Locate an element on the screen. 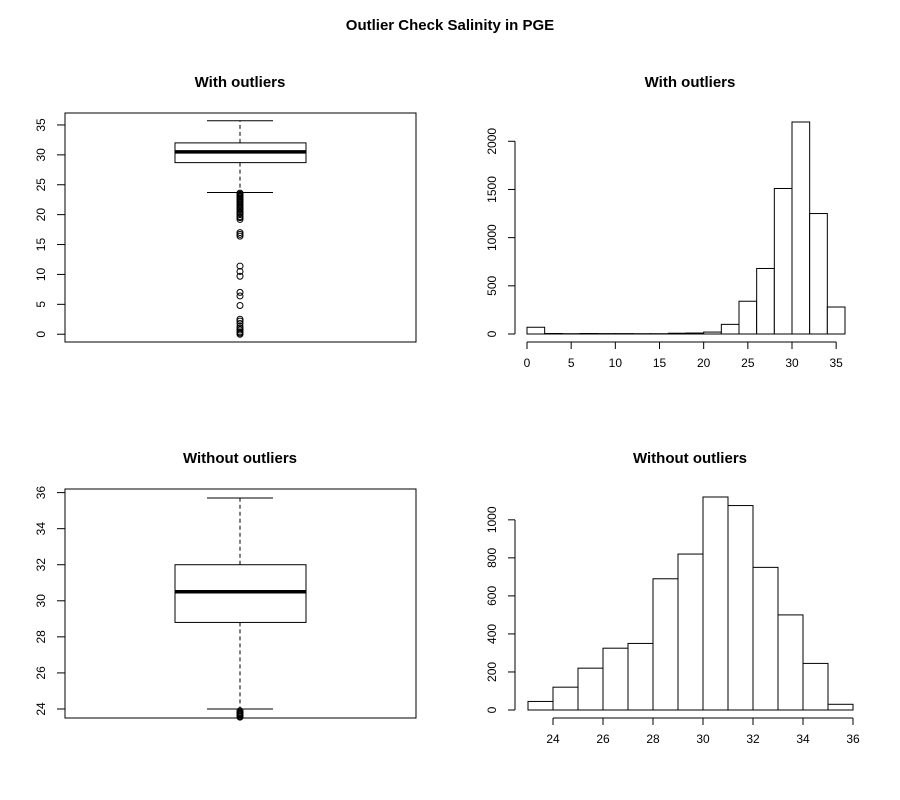 The height and width of the screenshot is (800, 900). y-tick-label: 200 is located at coordinates (492, 672).